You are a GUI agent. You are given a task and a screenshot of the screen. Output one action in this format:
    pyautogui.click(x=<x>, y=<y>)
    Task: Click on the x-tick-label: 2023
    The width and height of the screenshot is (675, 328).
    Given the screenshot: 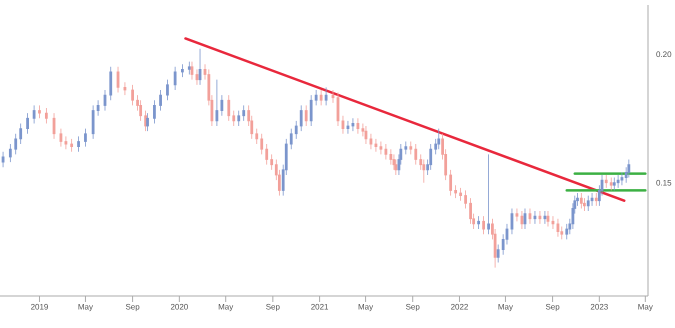 What is the action you would take?
    pyautogui.click(x=599, y=307)
    